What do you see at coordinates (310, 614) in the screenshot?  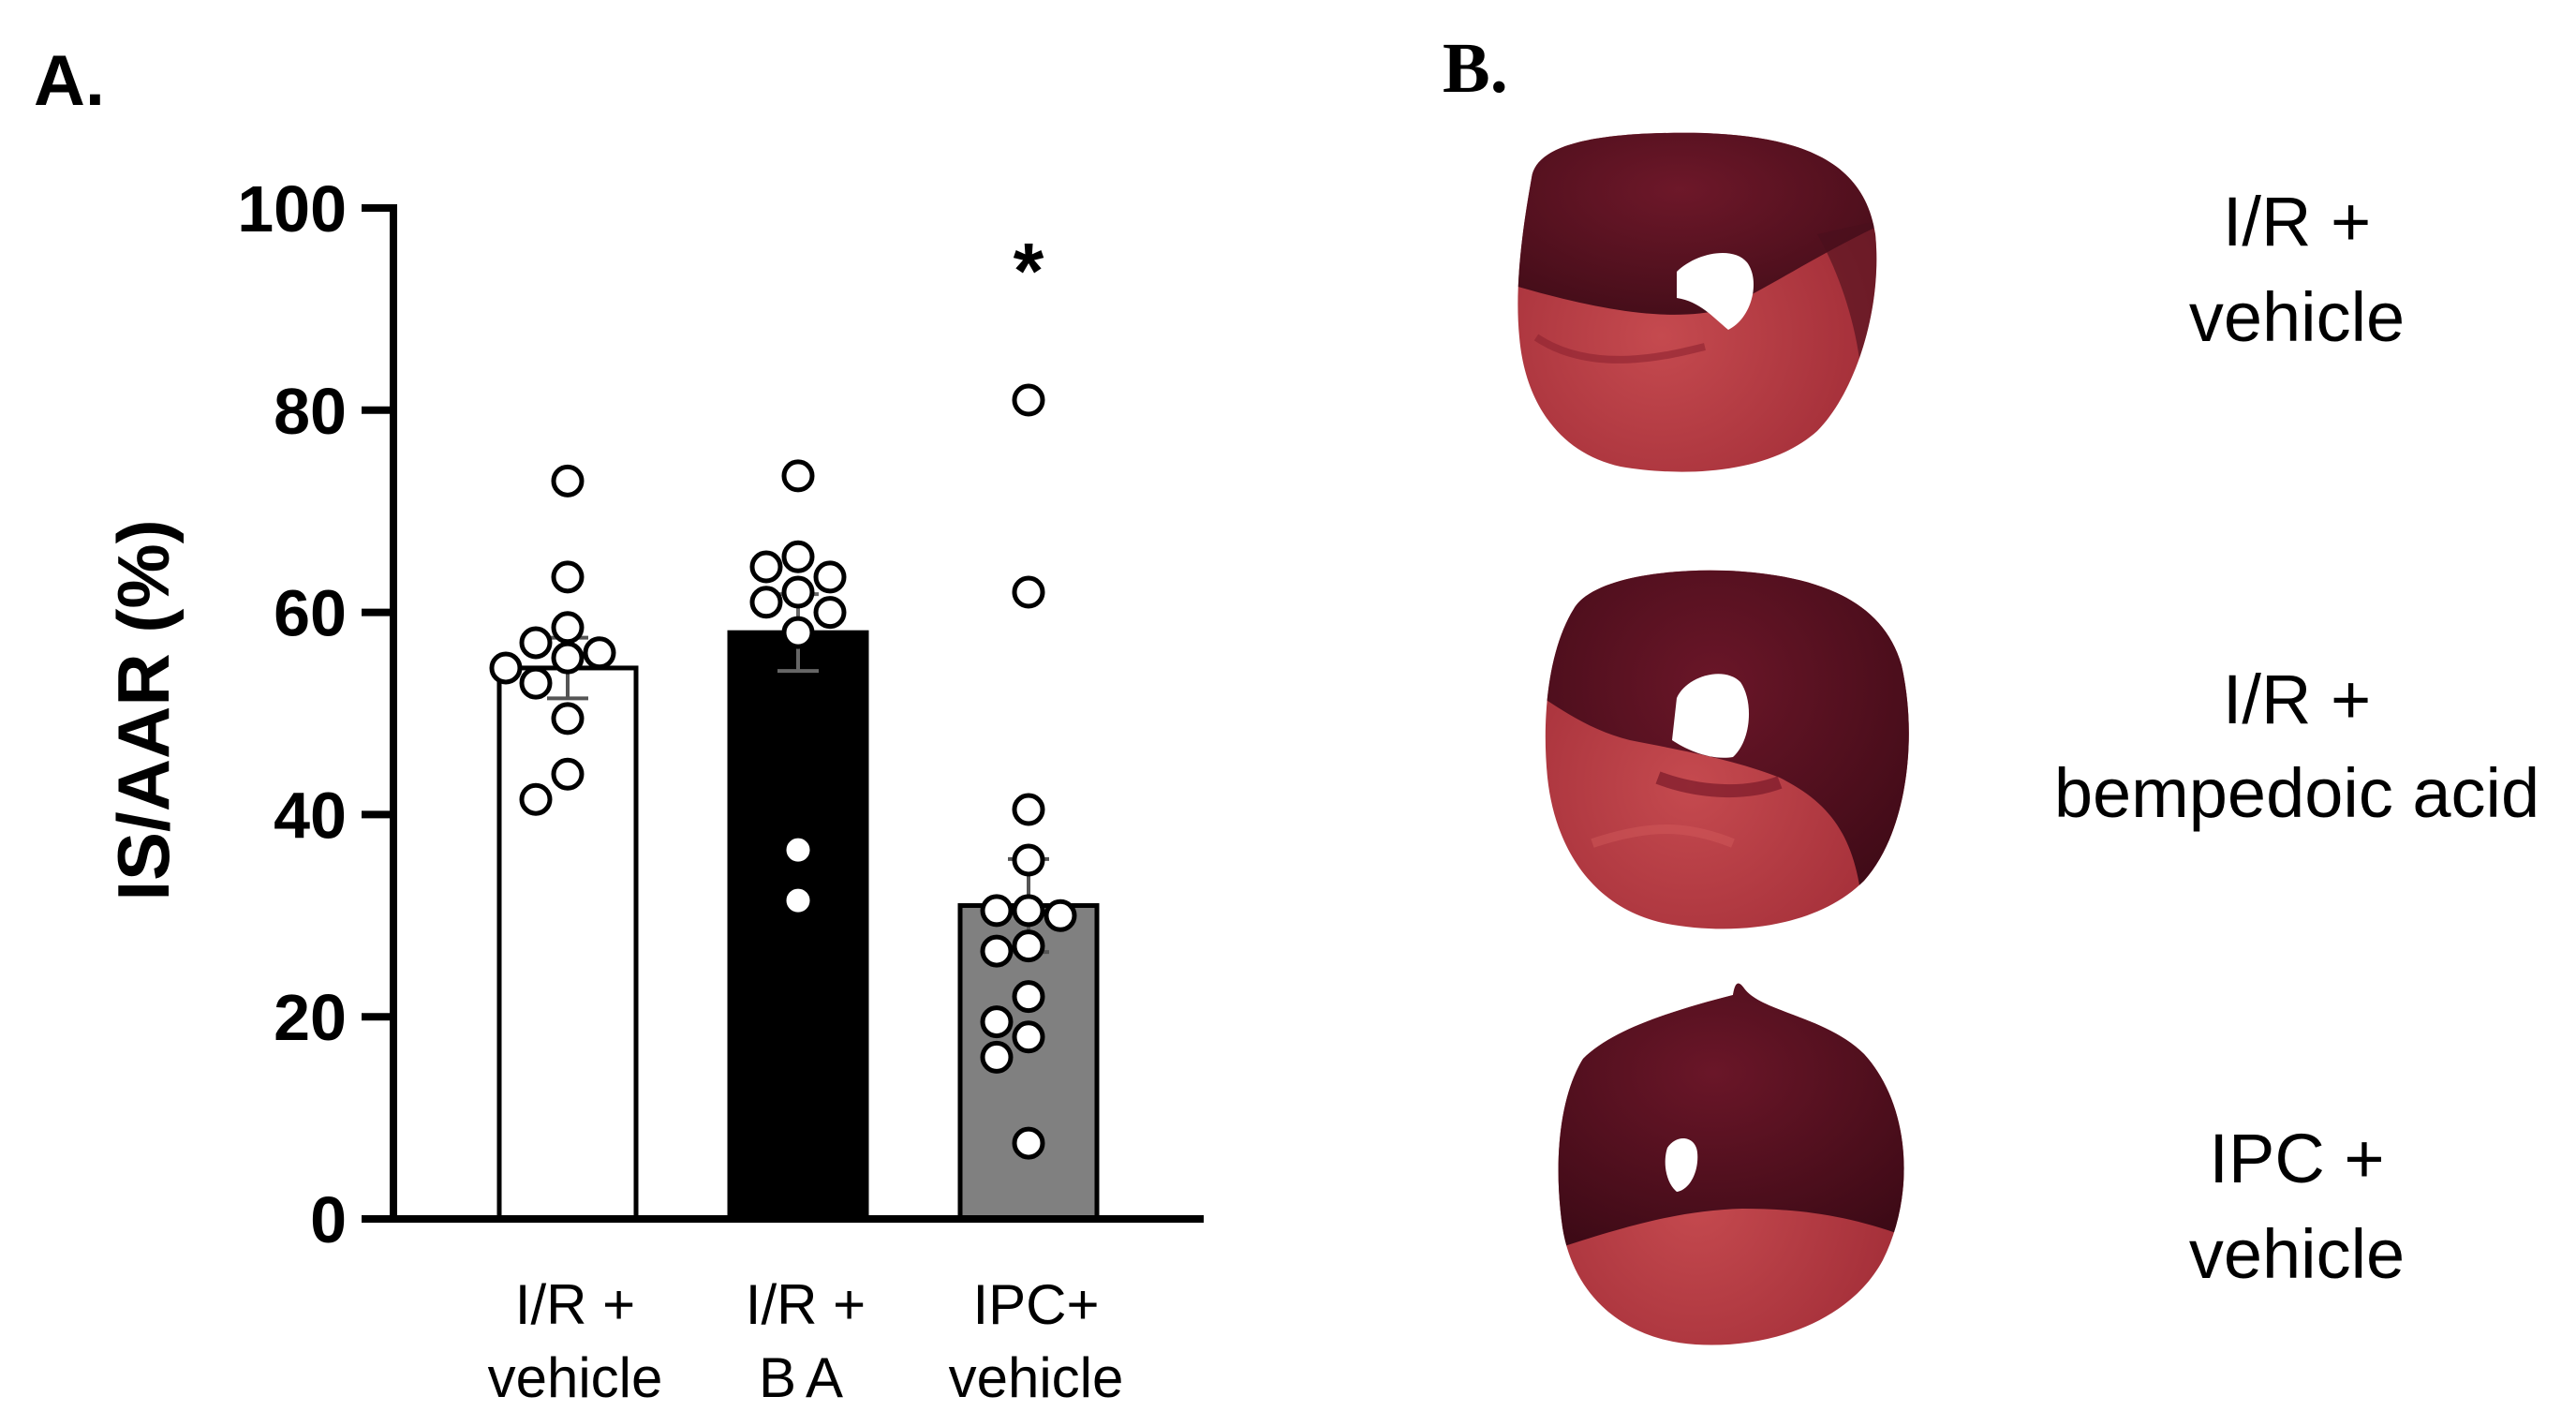 I see `y-tick-label: 60` at bounding box center [310, 614].